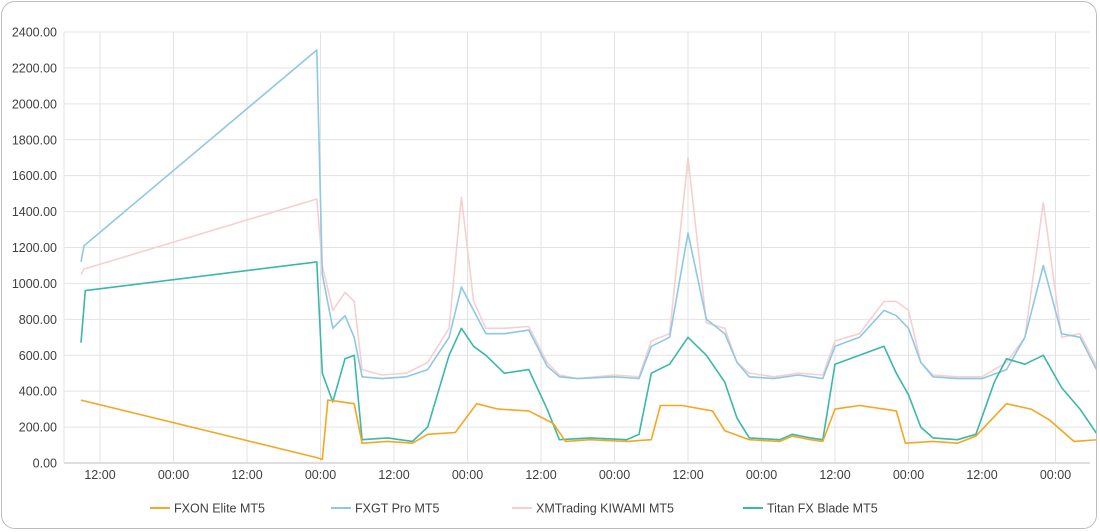 The height and width of the screenshot is (532, 1100). Describe the element at coordinates (219, 509) in the screenshot. I see `legend-label: FXON Elite MT5` at that location.